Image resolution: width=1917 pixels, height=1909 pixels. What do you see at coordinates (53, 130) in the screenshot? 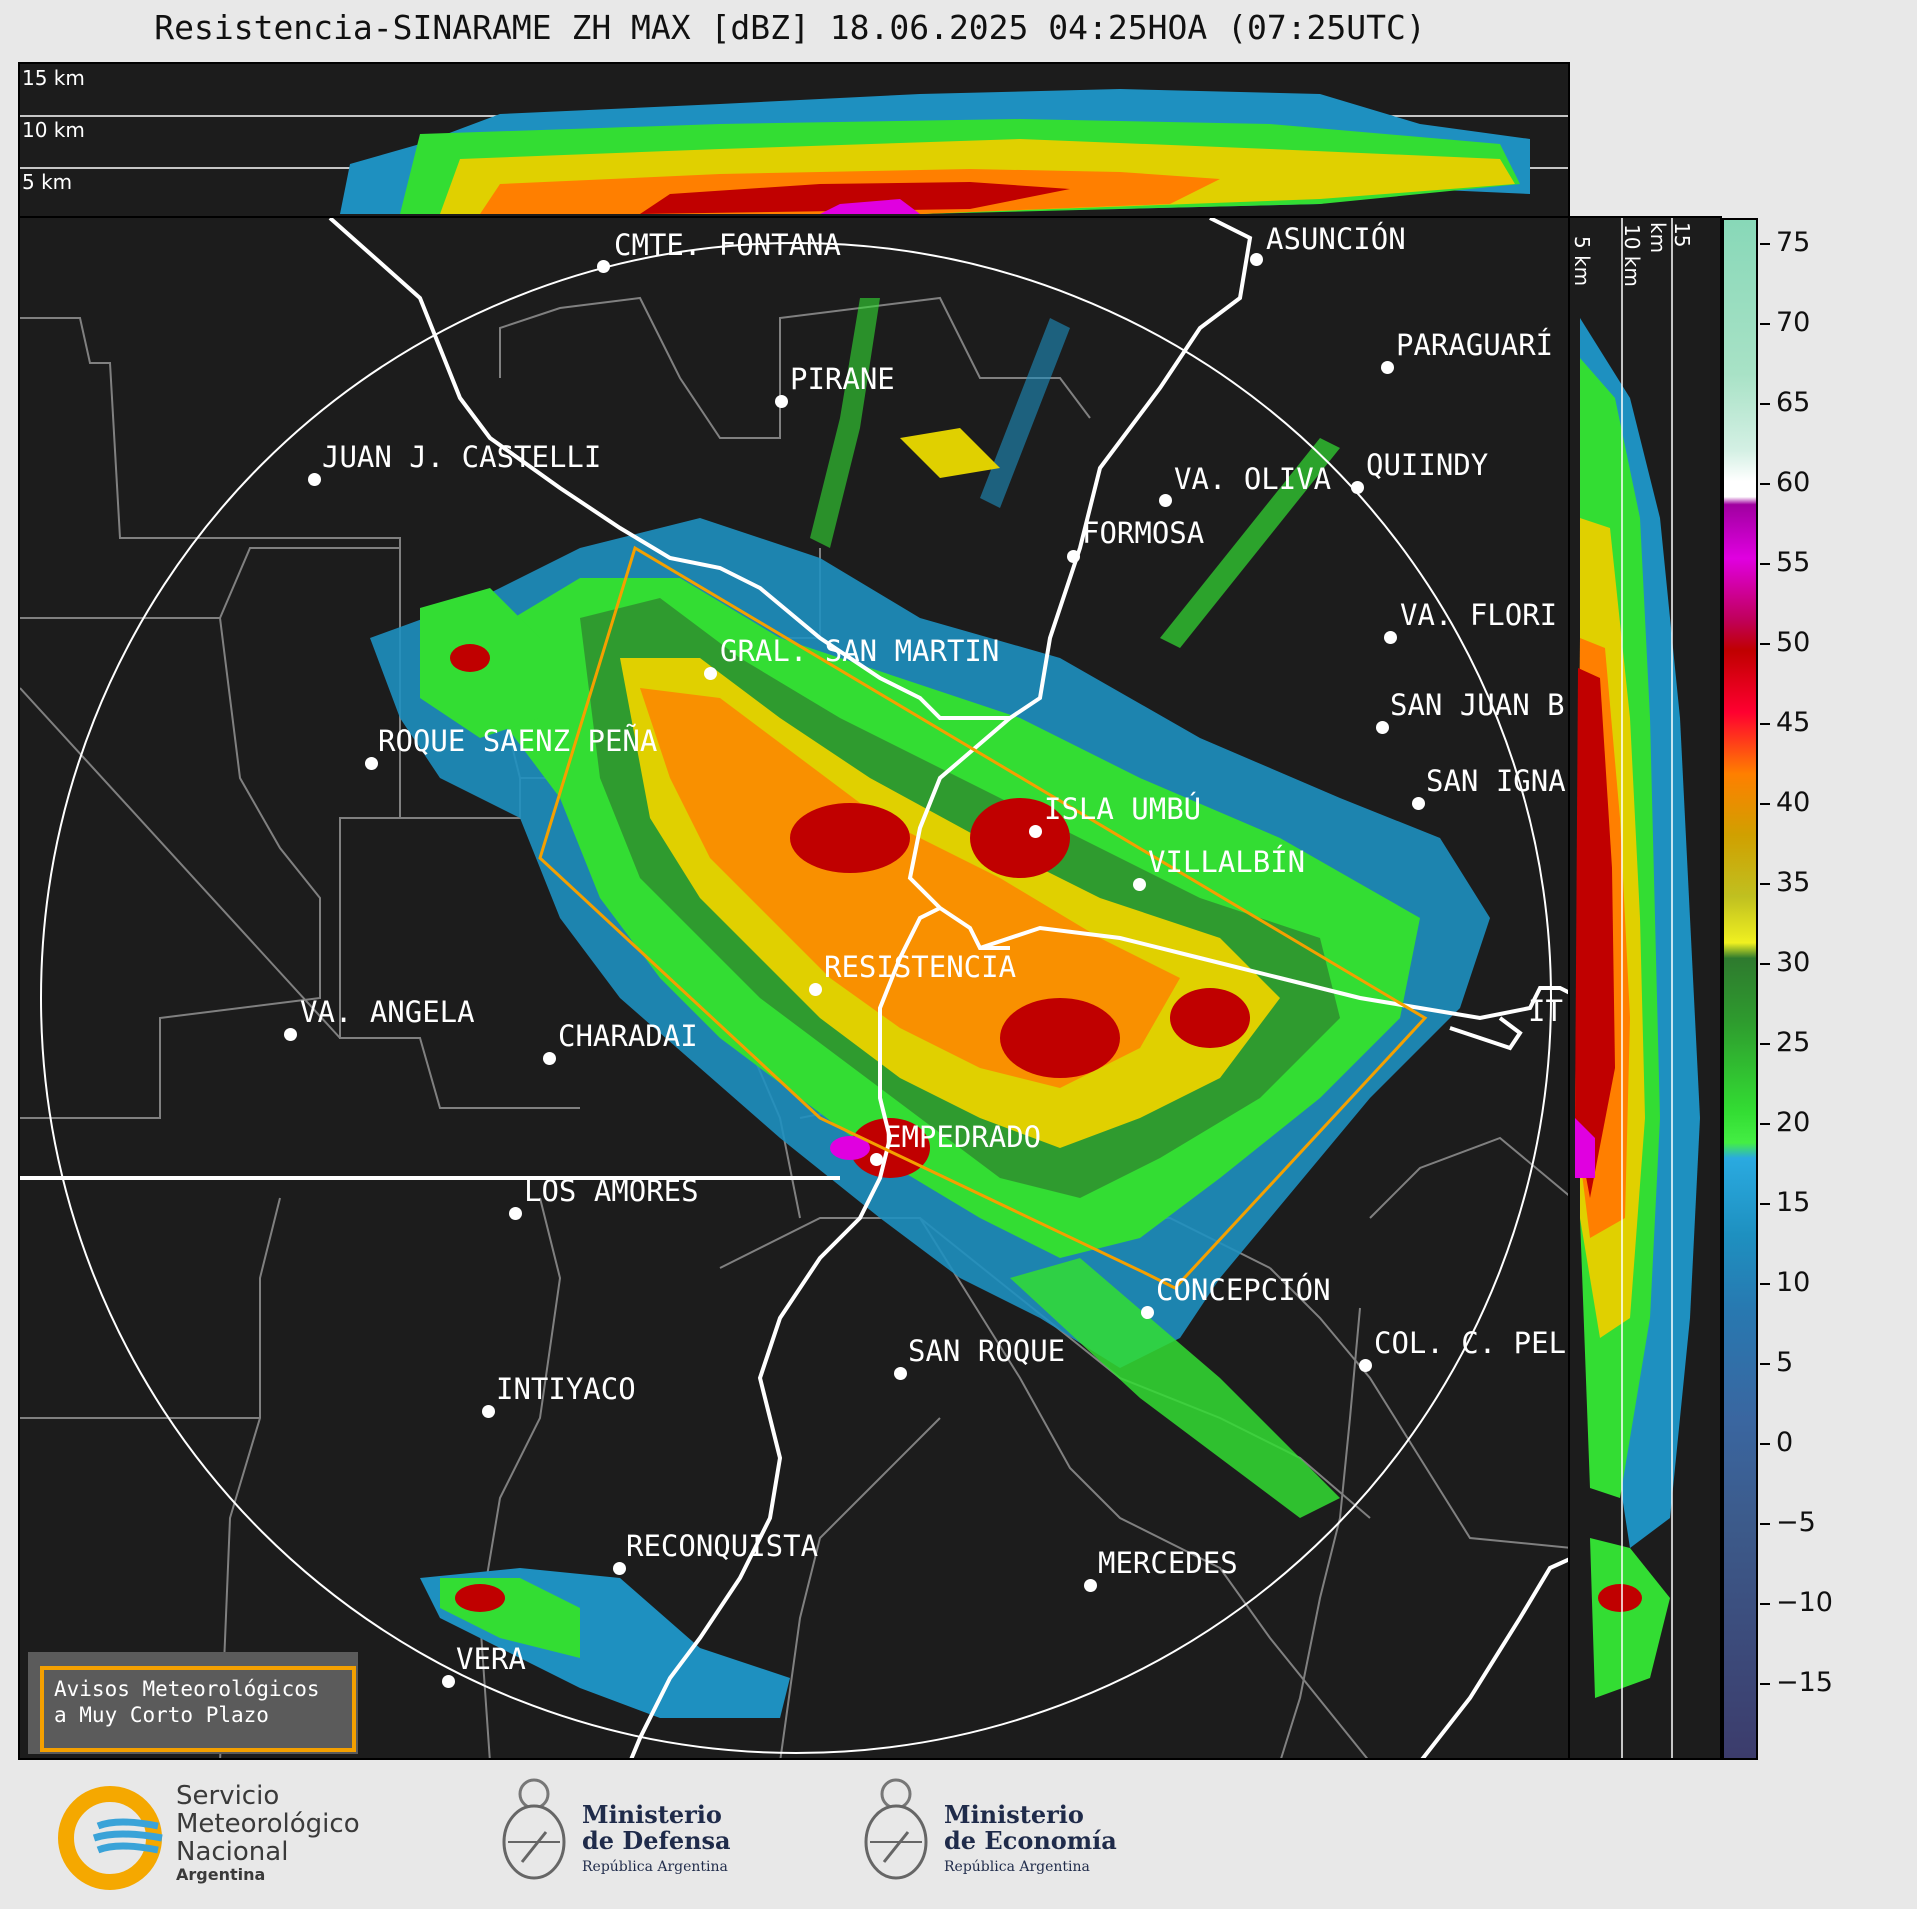
I see `height-label-10km: 10 km` at bounding box center [53, 130].